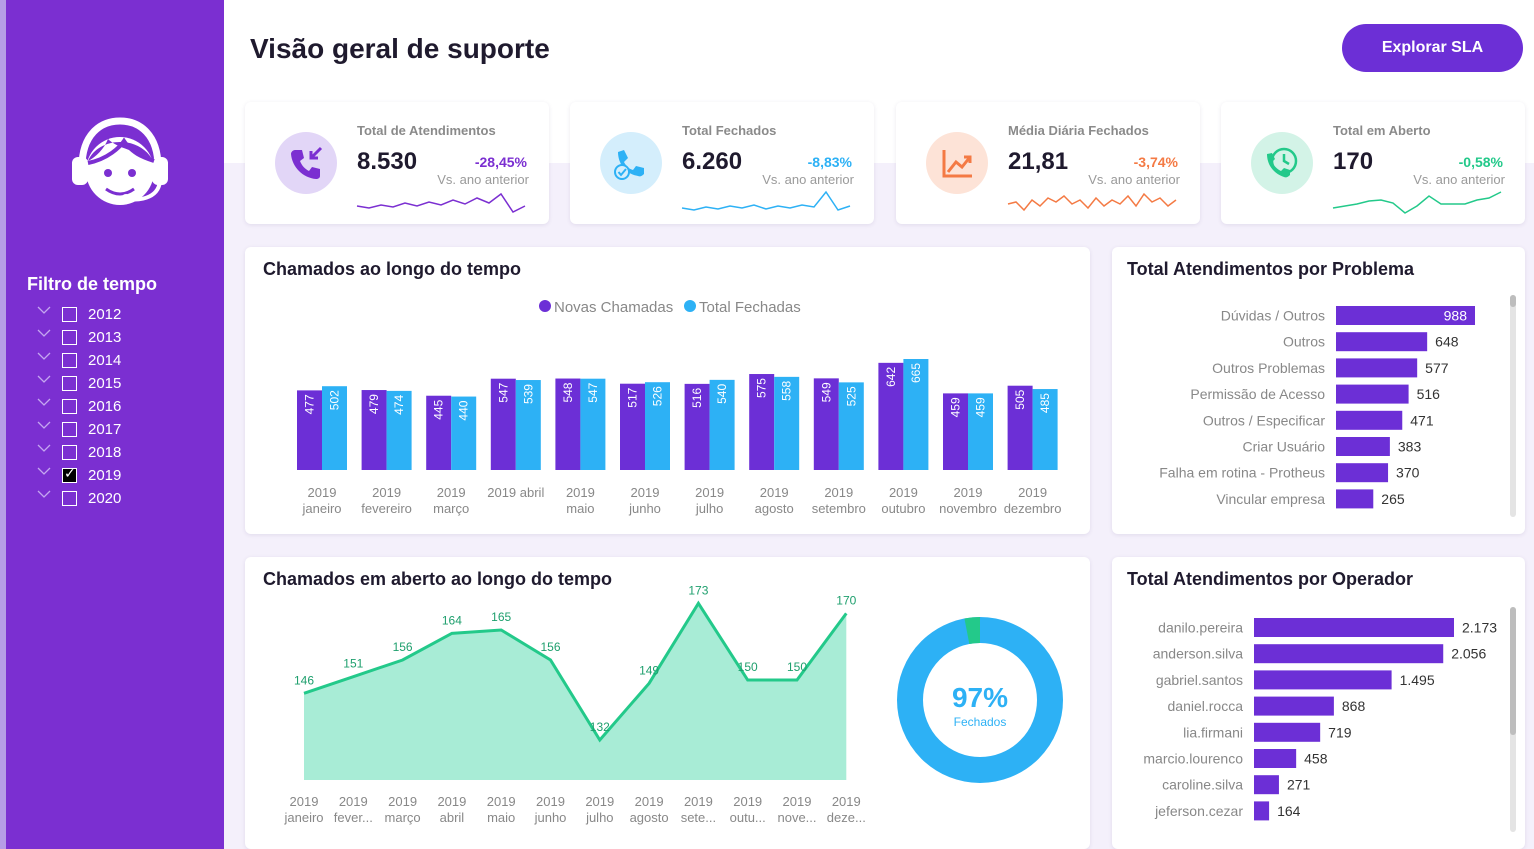  I want to click on bar-value-label: 485, so click(1045, 403).